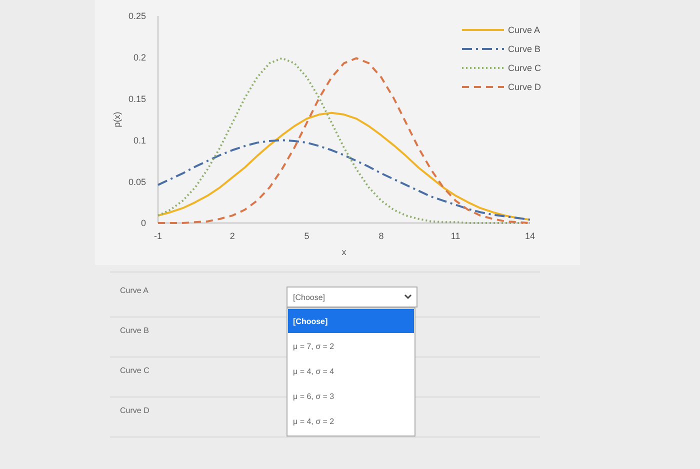 The image size is (700, 469). What do you see at coordinates (158, 236) in the screenshot?
I see `x-tick-label: -1` at bounding box center [158, 236].